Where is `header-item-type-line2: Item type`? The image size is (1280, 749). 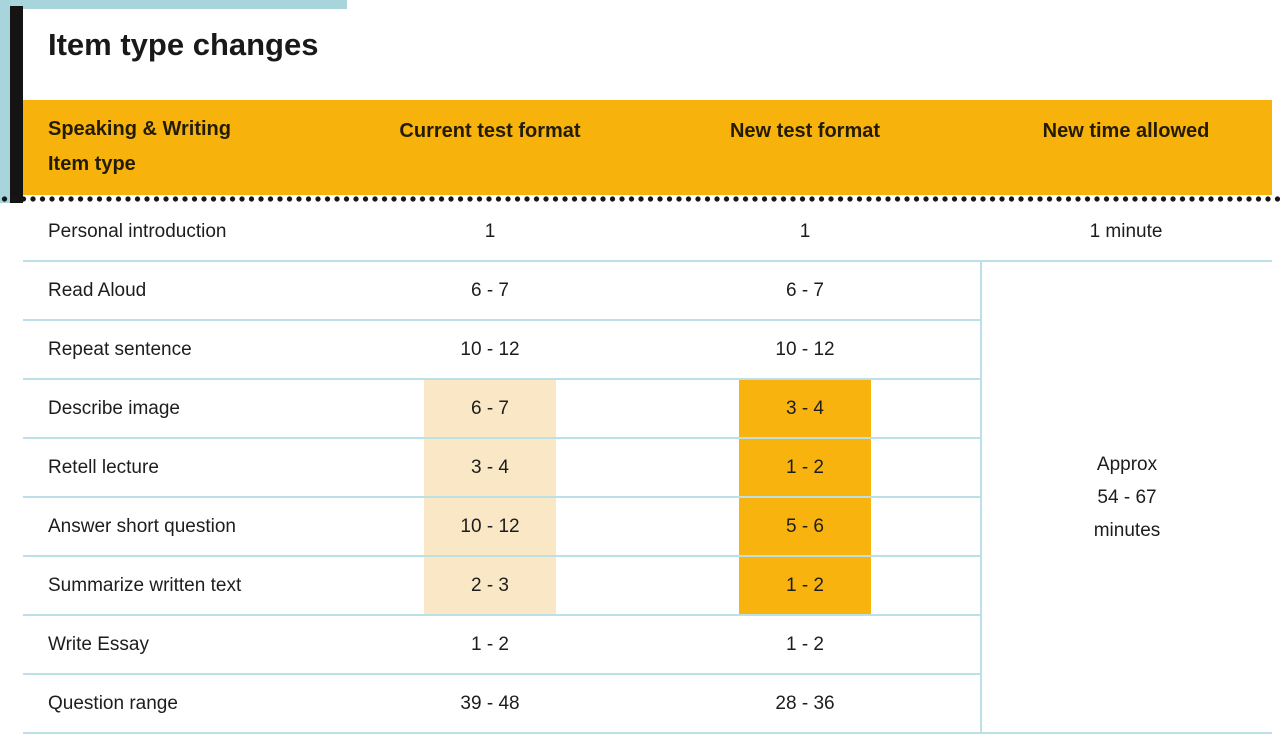 header-item-type-line2: Item type is located at coordinates (92, 164).